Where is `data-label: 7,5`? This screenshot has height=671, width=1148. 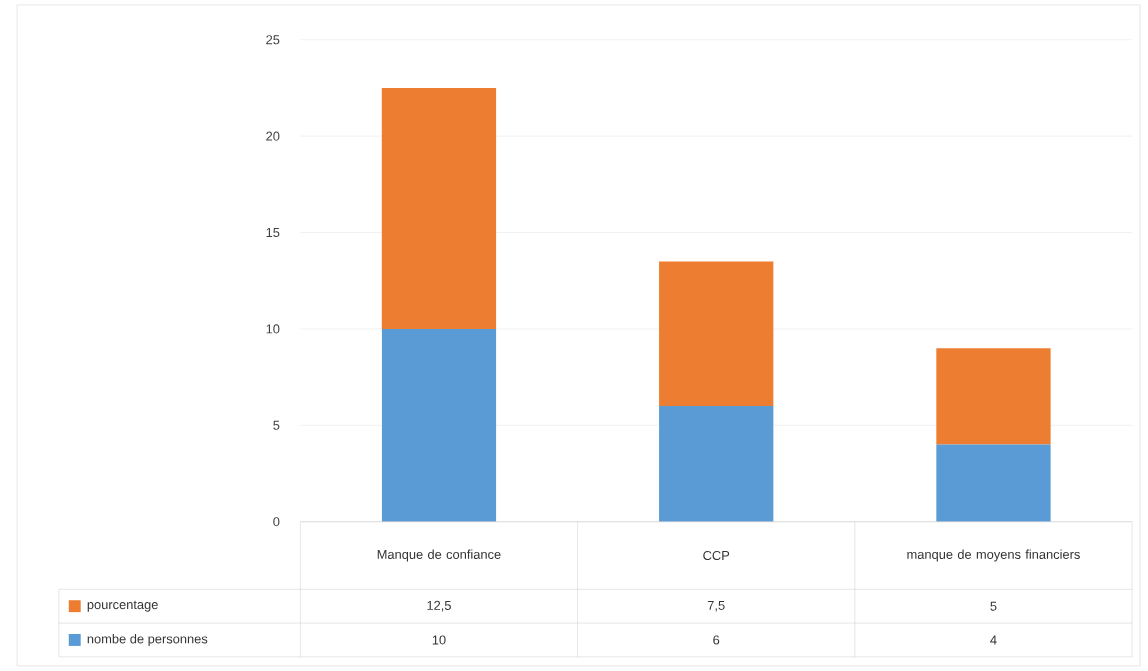 data-label: 7,5 is located at coordinates (716, 606).